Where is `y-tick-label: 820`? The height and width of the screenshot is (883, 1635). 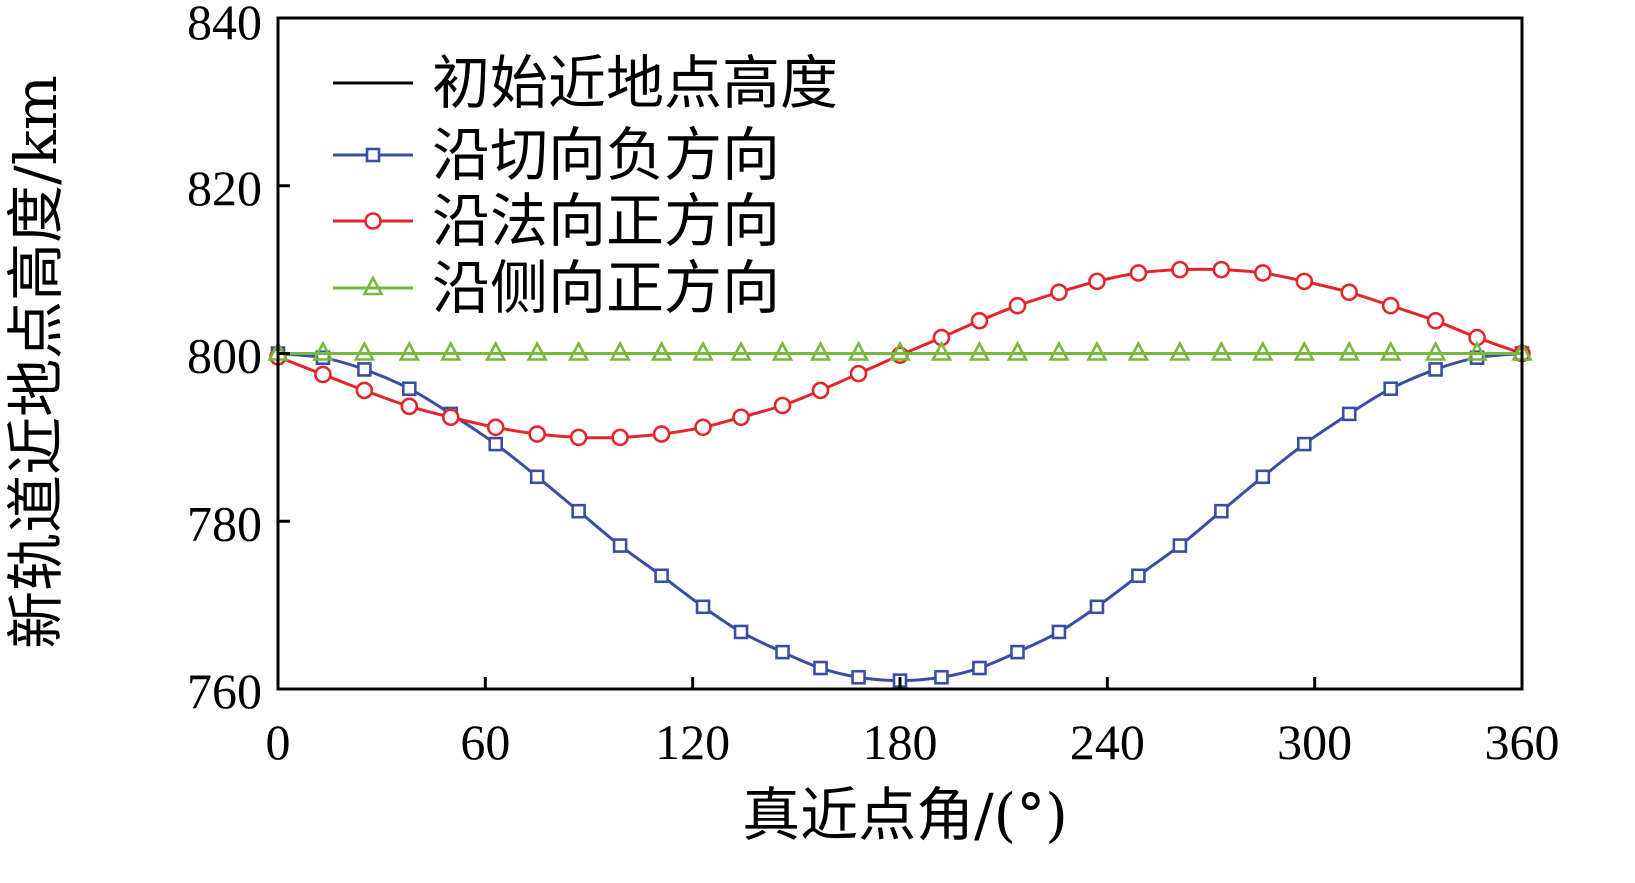
y-tick-label: 820 is located at coordinates (224, 188).